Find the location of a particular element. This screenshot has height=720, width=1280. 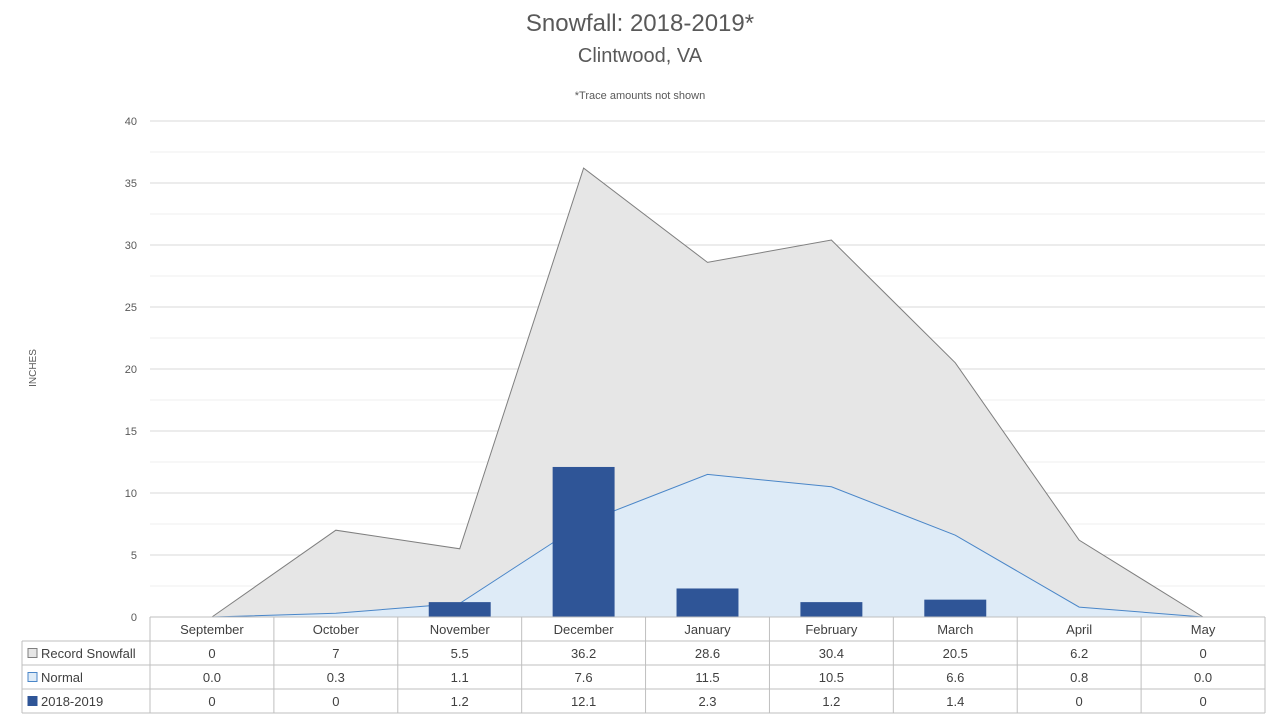

x-tick-label: March is located at coordinates (955, 629).